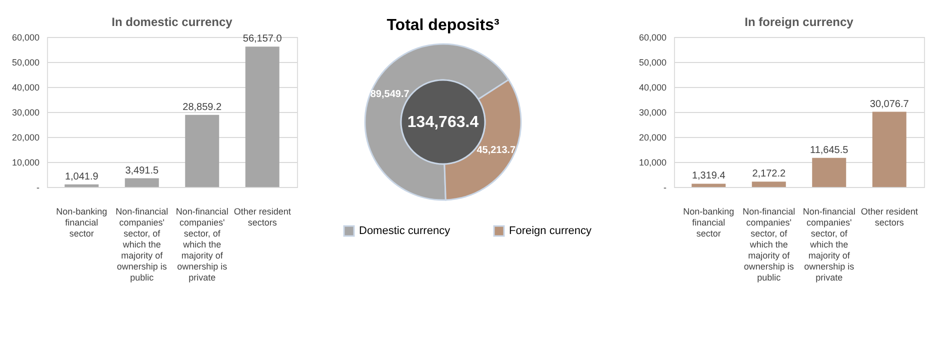  Describe the element at coordinates (405, 231) in the screenshot. I see `legend-label: Domestic currency` at that location.